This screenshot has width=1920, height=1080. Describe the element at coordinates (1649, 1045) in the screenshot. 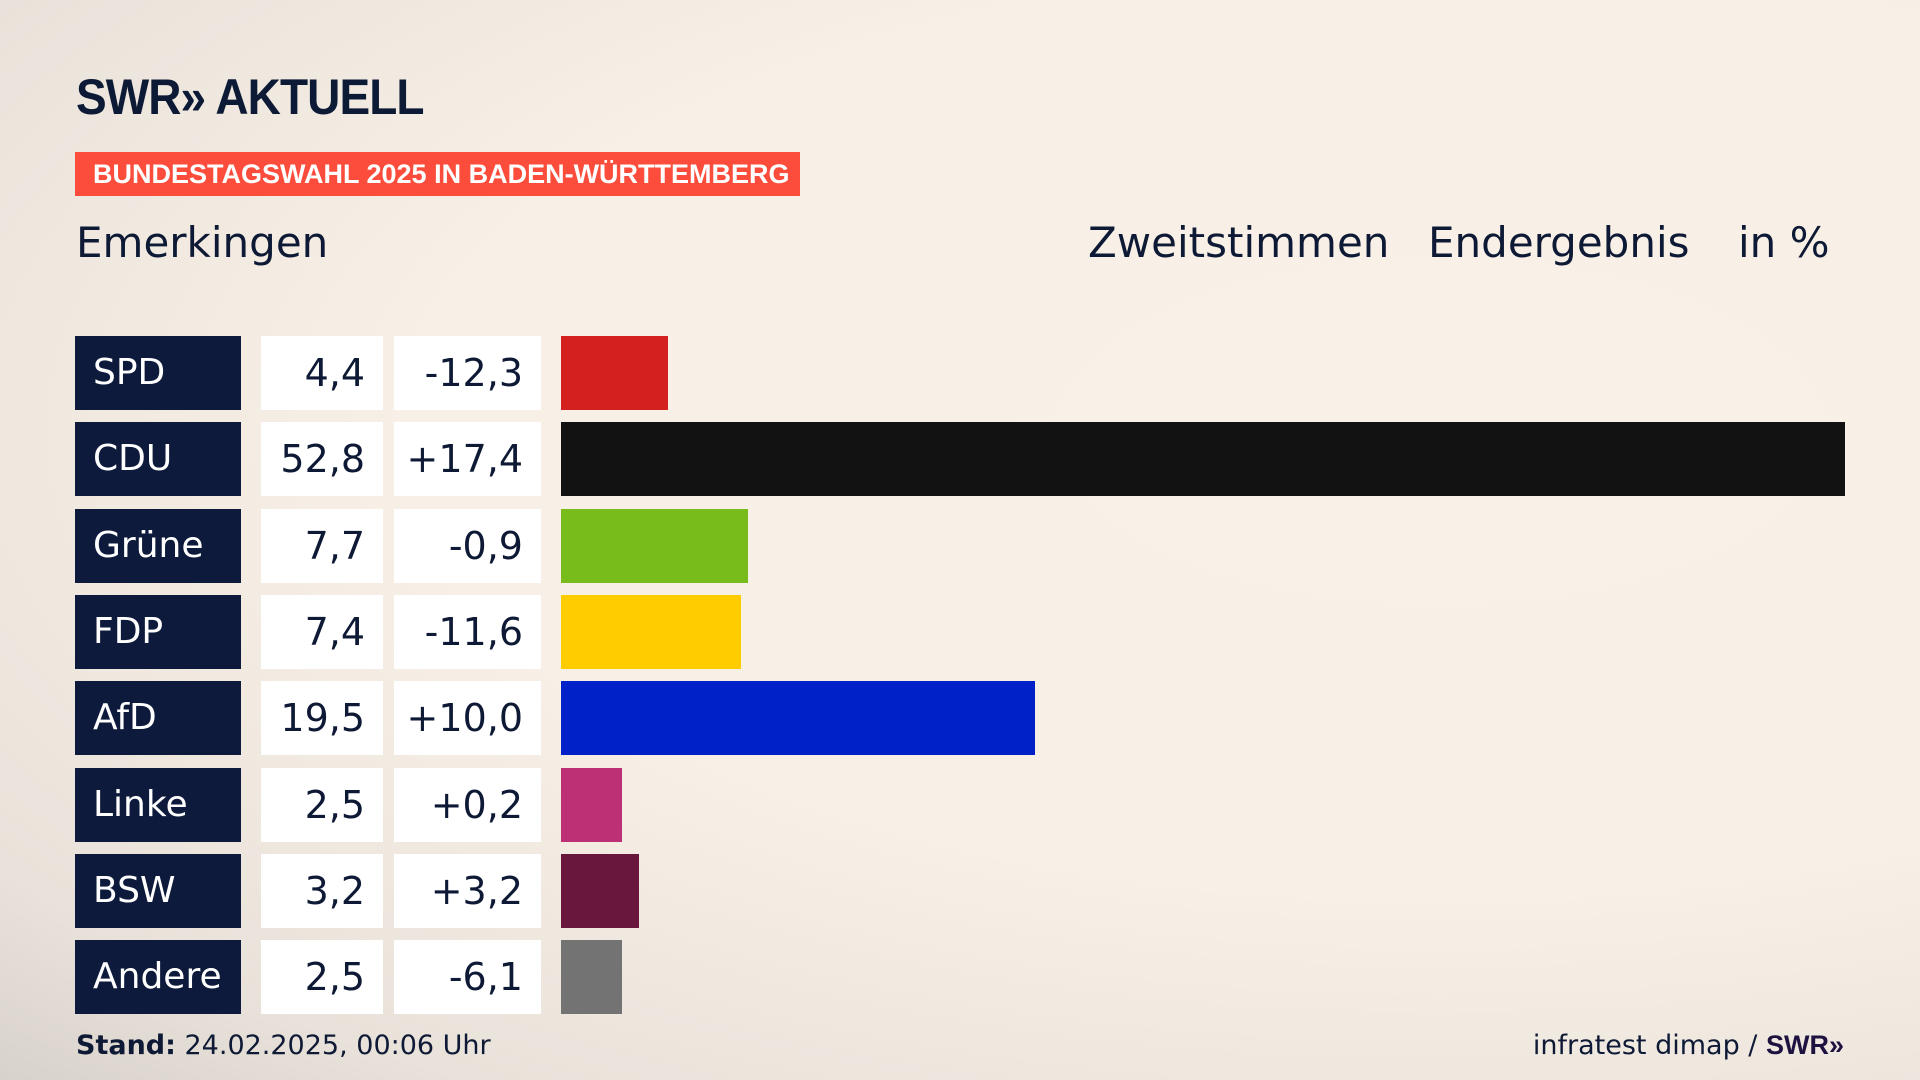

I see `source-text: infratest dimap /` at that location.